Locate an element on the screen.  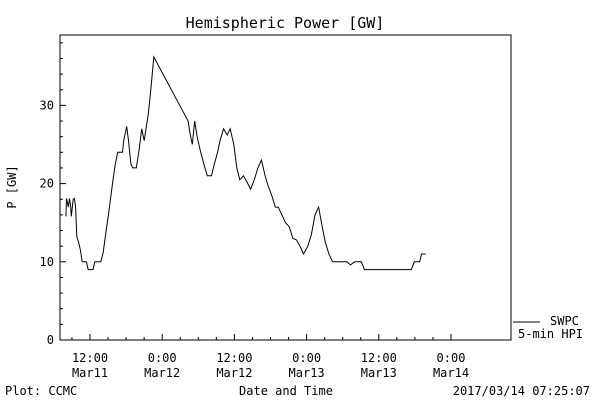
x-tick-date-label: Mar11 is located at coordinates (90, 373).